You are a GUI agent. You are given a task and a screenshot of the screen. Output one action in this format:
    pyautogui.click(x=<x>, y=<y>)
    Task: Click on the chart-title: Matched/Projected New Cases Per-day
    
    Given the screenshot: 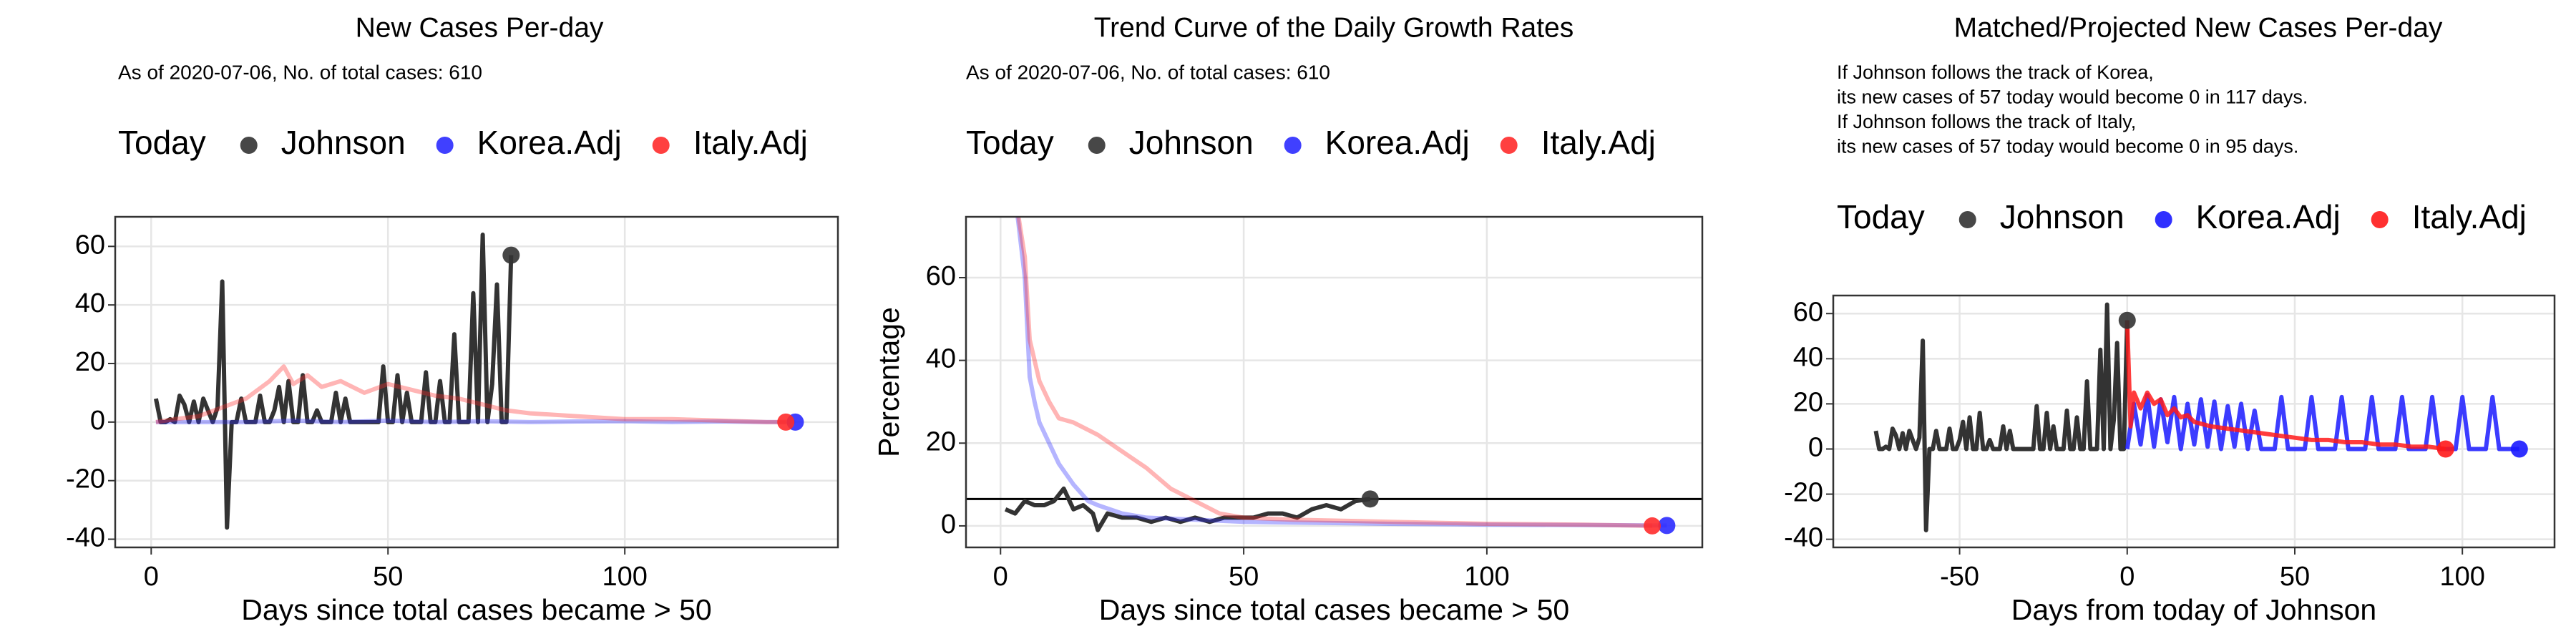 What is the action you would take?
    pyautogui.click(x=2198, y=27)
    